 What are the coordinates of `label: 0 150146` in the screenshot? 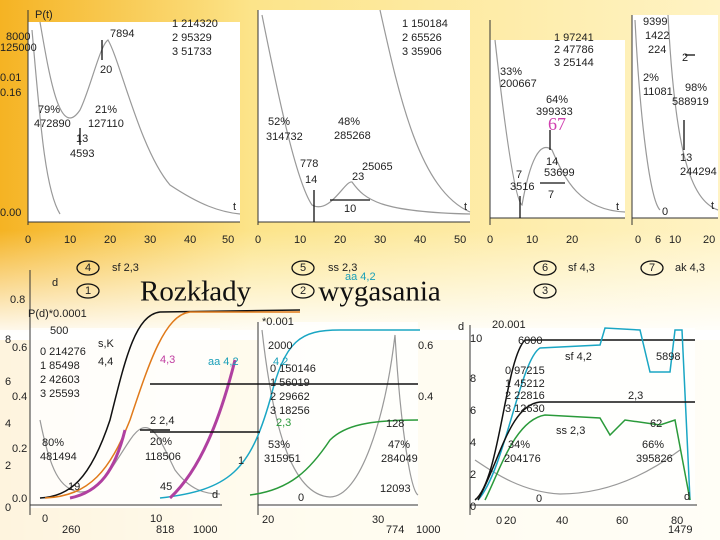 It's located at (293, 369).